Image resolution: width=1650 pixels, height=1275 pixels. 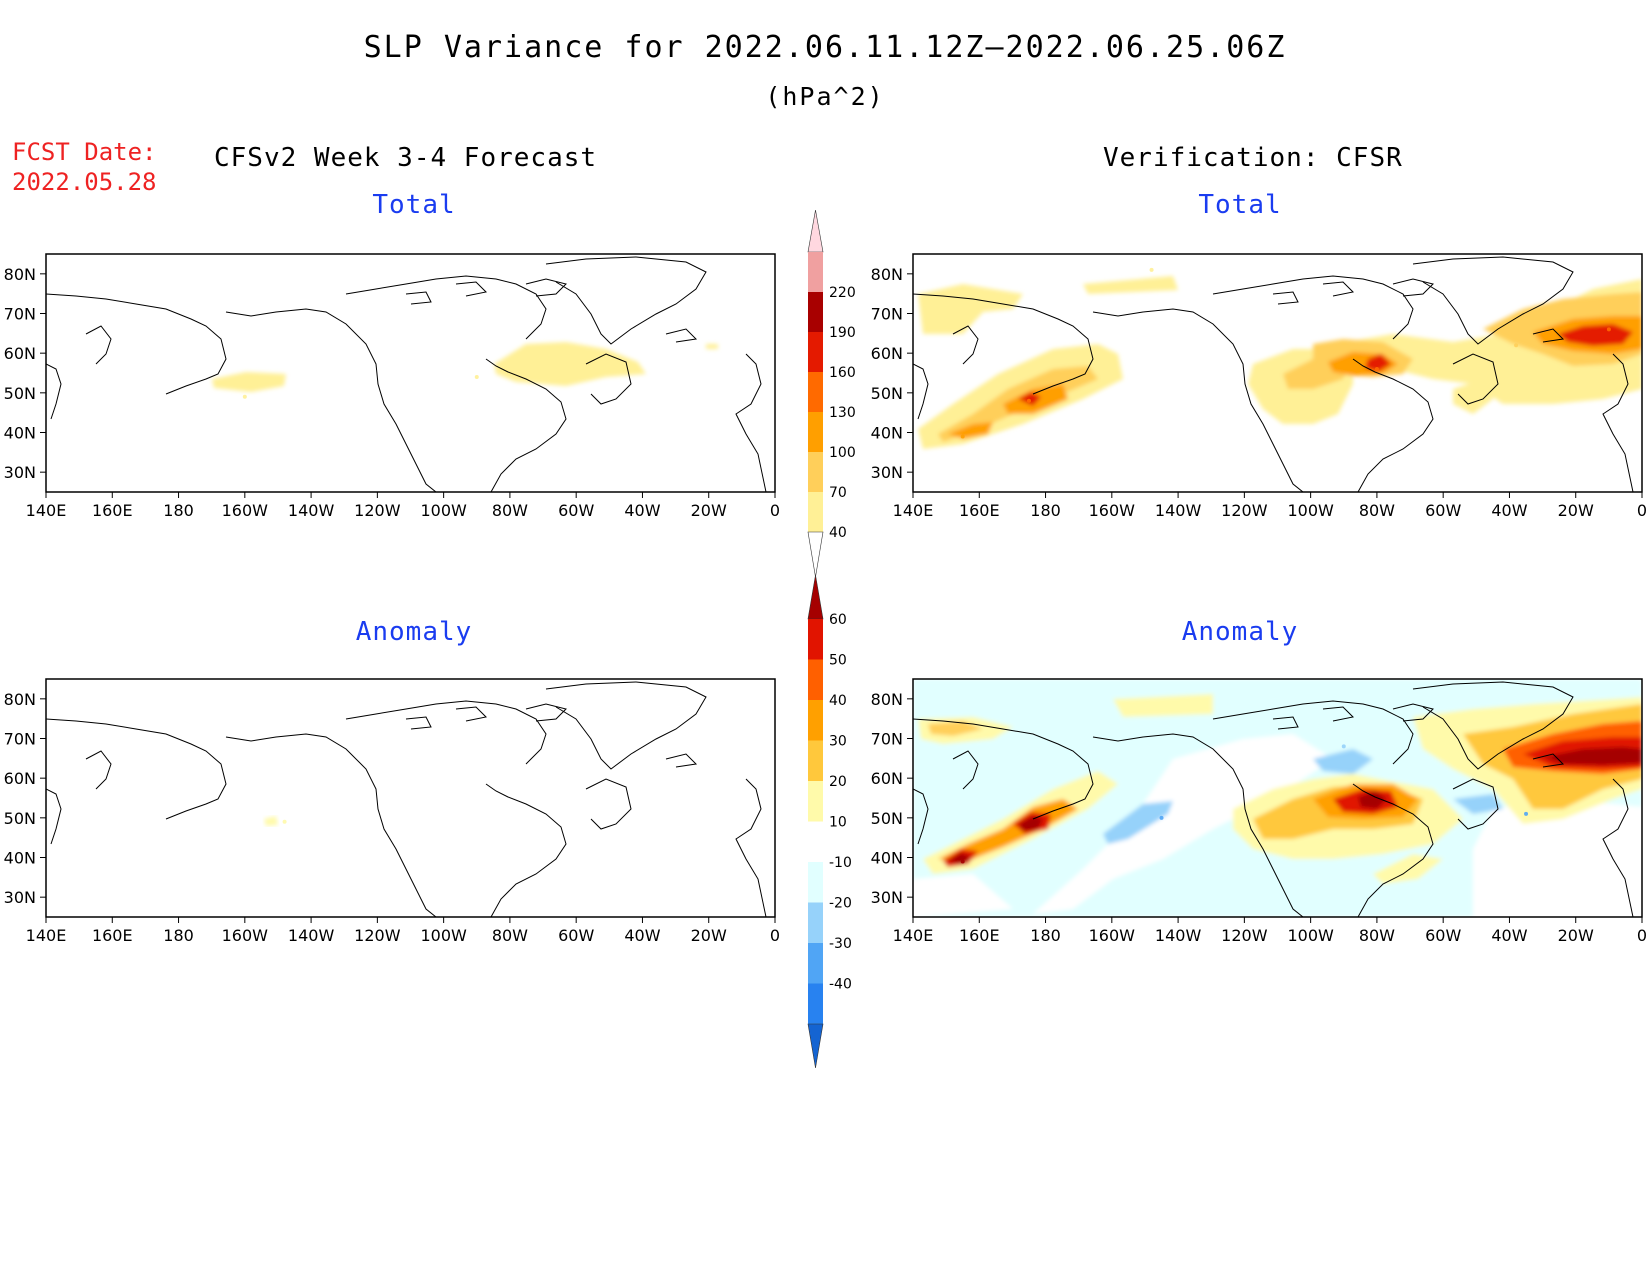 I want to click on map-panel-0-content, so click(x=410, y=373).